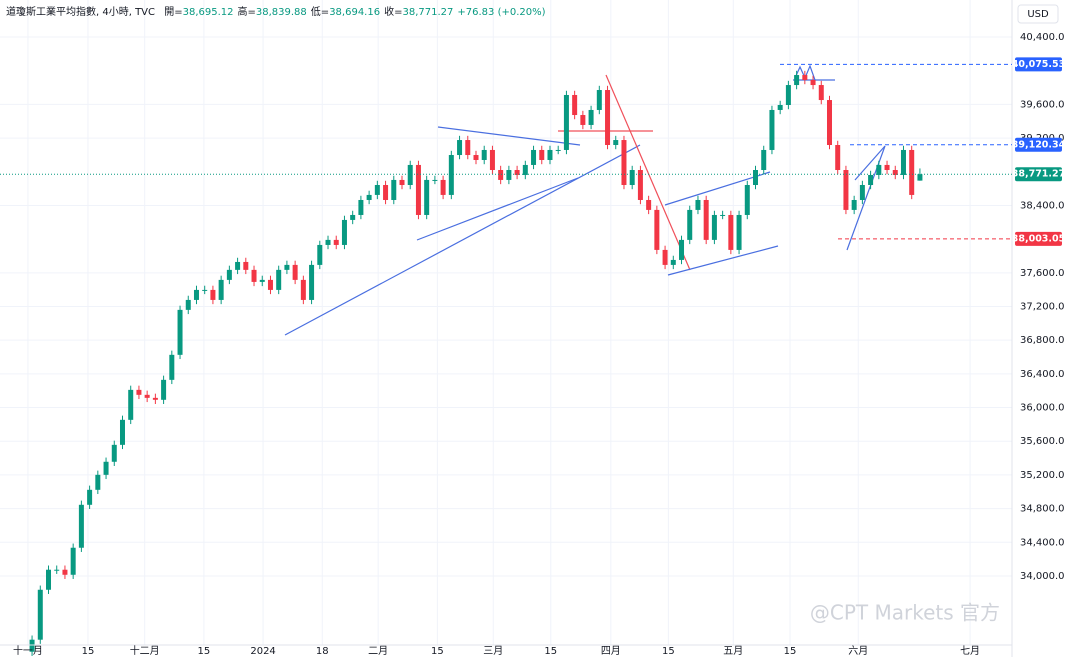 The width and height of the screenshot is (1065, 657). I want to click on y-tick-label: 34,000.00, so click(1042, 576).